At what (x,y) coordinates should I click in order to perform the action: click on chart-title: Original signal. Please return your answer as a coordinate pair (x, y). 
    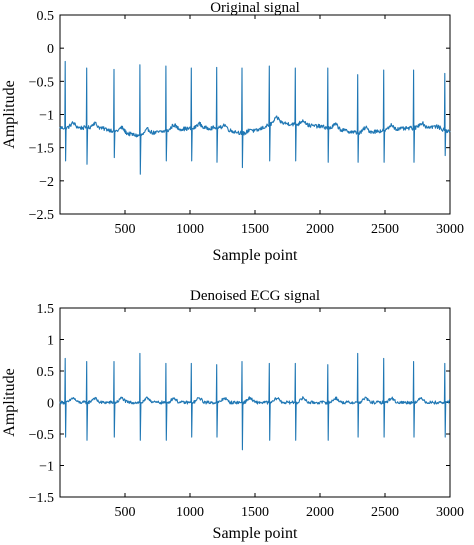
    Looking at the image, I should click on (255, 8).